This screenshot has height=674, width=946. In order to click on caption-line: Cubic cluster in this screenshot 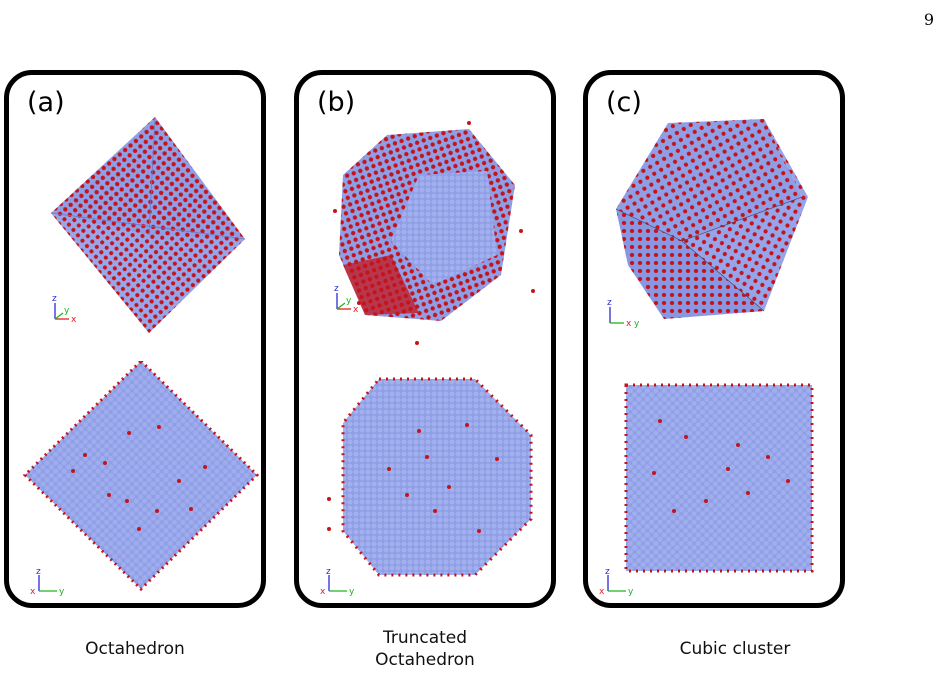, I will do `click(735, 649)`.